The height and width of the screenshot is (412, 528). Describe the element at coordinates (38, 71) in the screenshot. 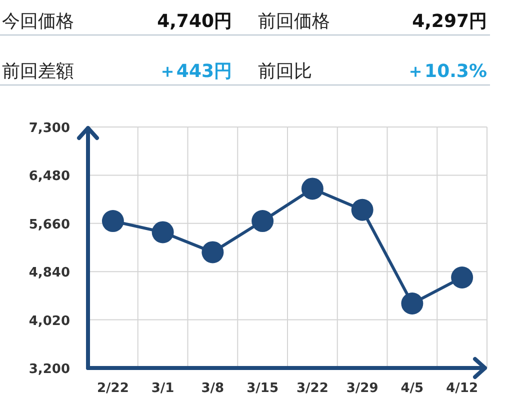

I see `text: 前回差額` at that location.